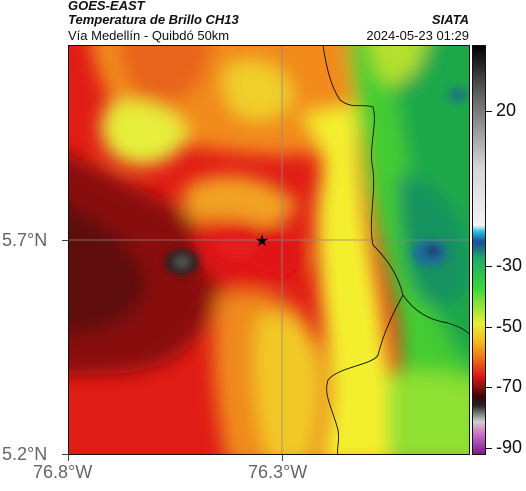 The height and width of the screenshot is (491, 526). I want to click on colorbar-label-minus-30: -30, so click(509, 265).